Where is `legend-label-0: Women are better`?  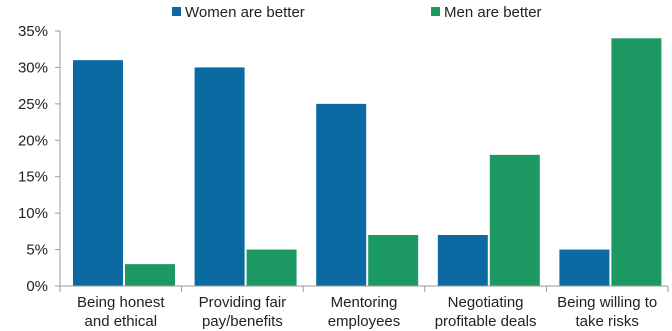
legend-label-0: Women are better is located at coordinates (245, 12).